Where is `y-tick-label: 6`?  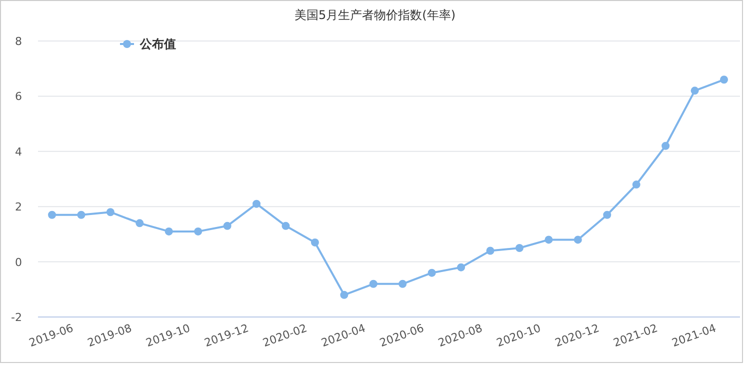
y-tick-label: 6 is located at coordinates (18, 97).